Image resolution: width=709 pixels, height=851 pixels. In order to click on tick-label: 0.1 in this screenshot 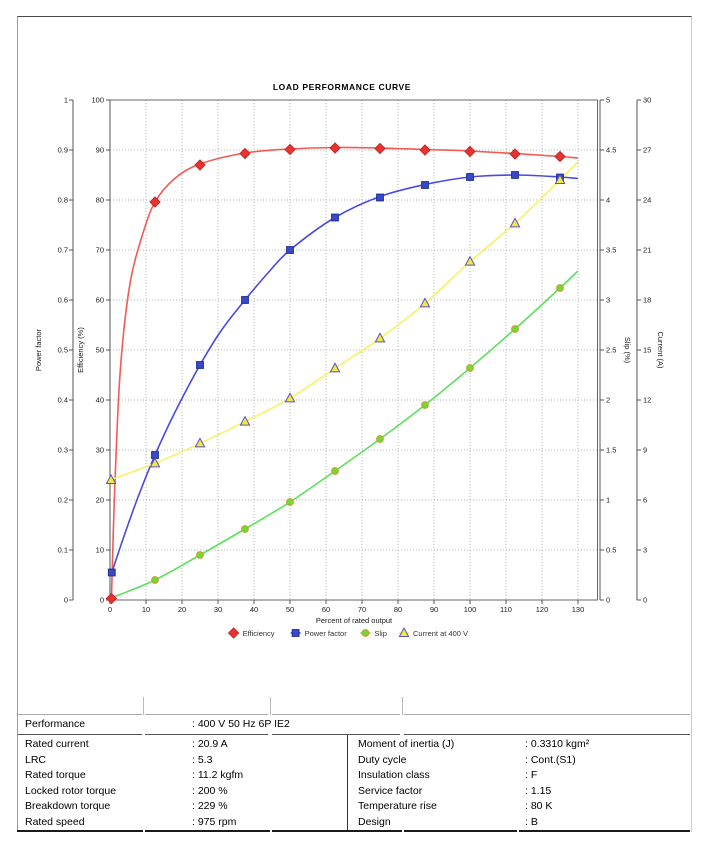, I will do `click(63, 550)`.